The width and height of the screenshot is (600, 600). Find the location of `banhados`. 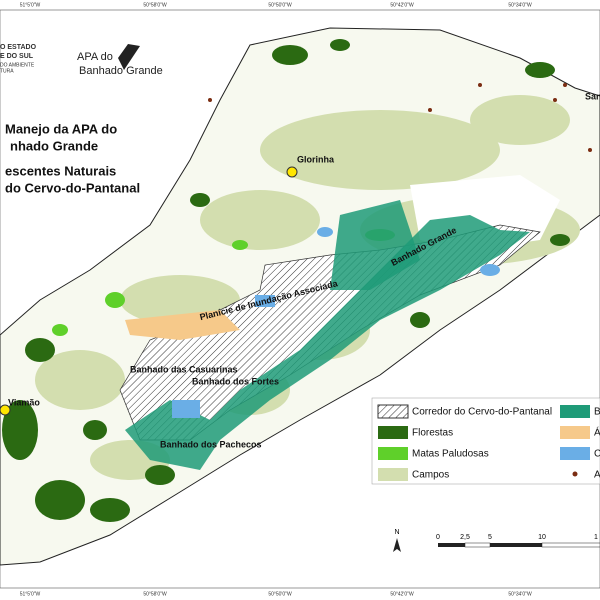

banhados is located at coordinates (375, 245).